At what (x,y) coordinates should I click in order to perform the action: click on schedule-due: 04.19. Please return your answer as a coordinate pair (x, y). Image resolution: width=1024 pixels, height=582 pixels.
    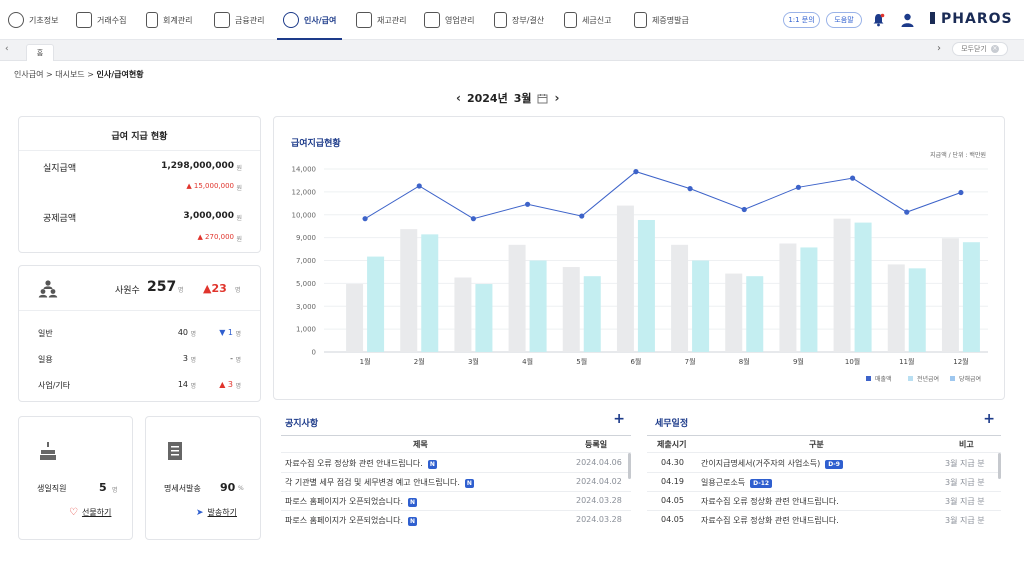
    Looking at the image, I should click on (672, 481).